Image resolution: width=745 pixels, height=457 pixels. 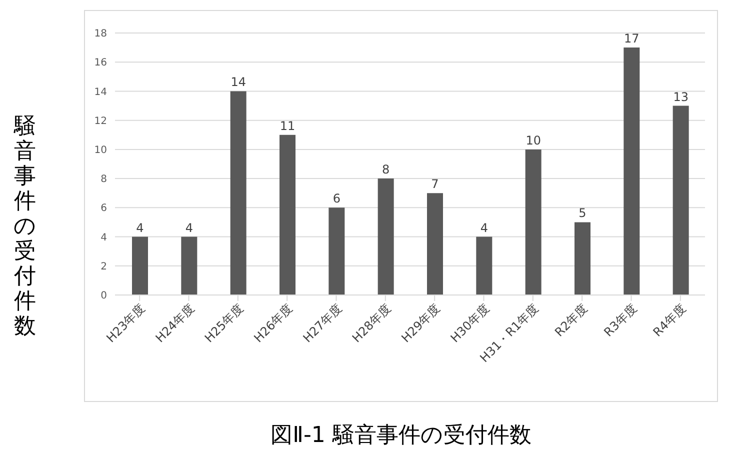 What do you see at coordinates (100, 150) in the screenshot?
I see `y-tick-label: 10` at bounding box center [100, 150].